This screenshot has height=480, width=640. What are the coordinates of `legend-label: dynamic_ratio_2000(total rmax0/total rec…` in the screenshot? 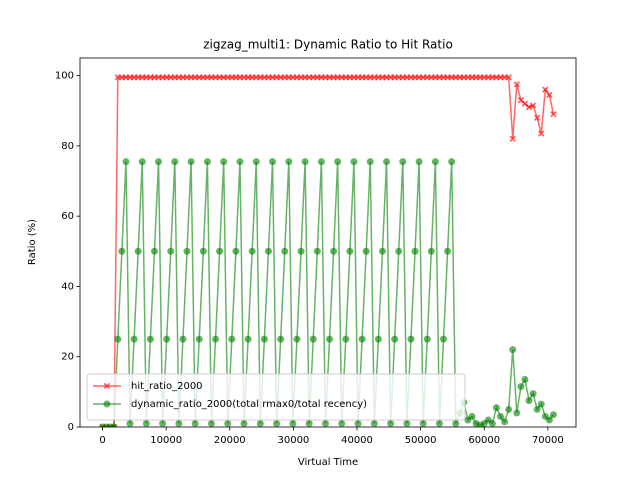 It's located at (249, 404).